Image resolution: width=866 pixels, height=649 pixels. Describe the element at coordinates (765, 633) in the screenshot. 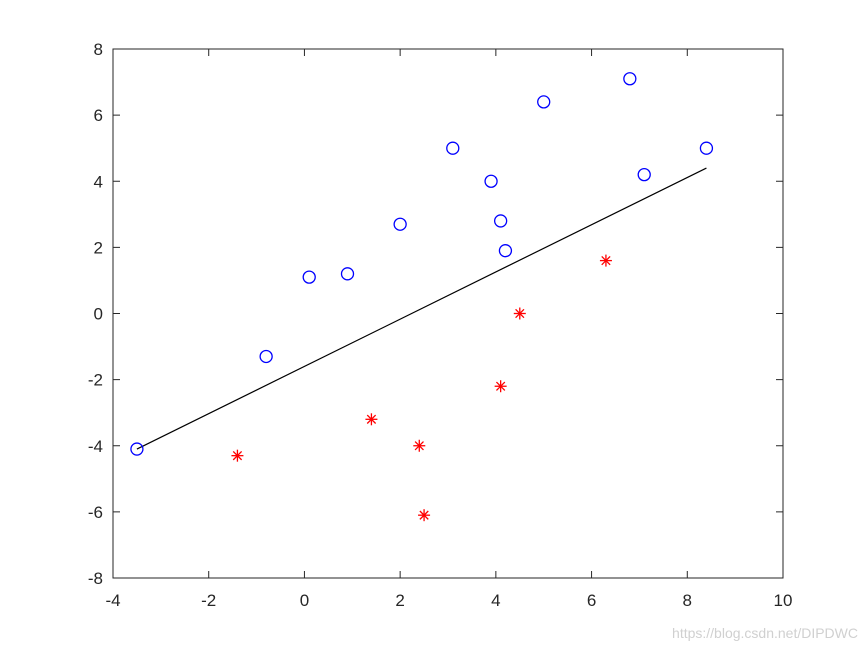

I see `watermark: https://blog.csdn.net/DIPDWC` at that location.